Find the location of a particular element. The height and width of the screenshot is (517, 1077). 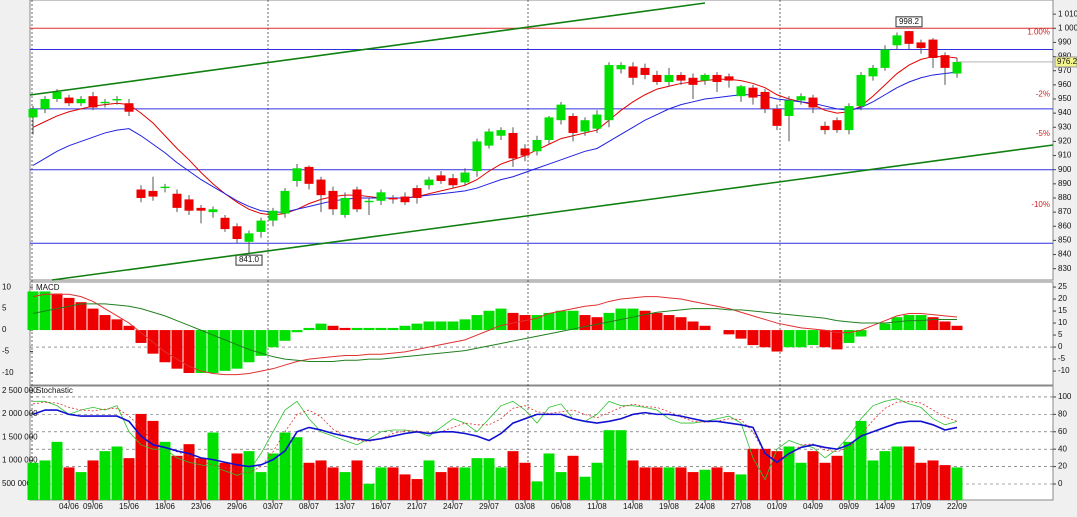

y2-tick-label: 60 is located at coordinates (1062, 431).